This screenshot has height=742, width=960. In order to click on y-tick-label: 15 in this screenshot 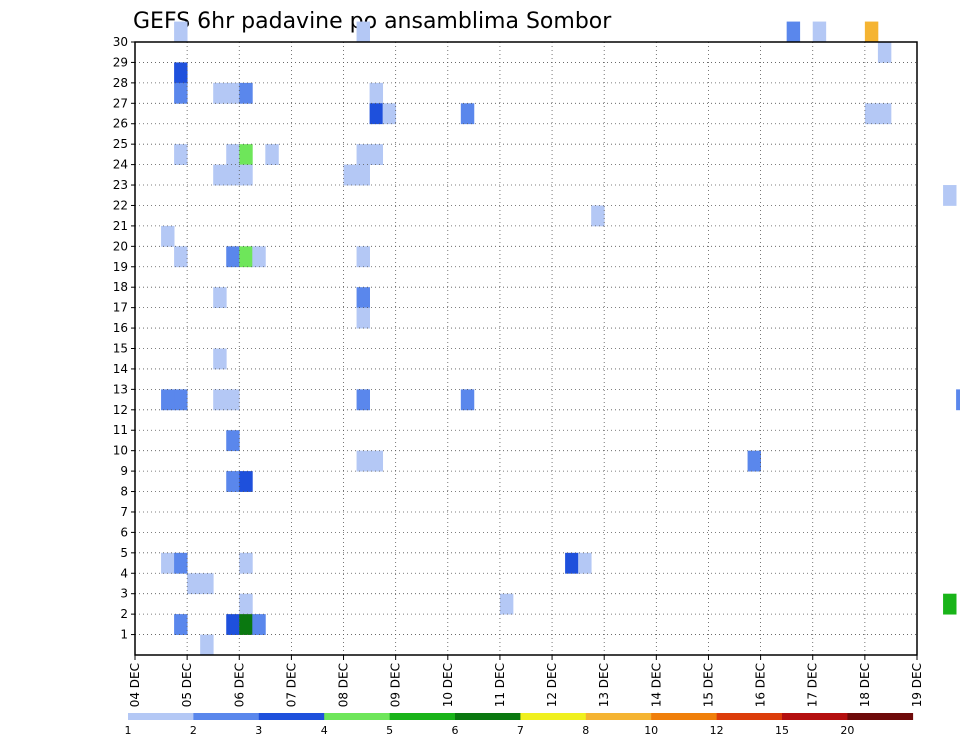, I will do `click(120, 349)`.